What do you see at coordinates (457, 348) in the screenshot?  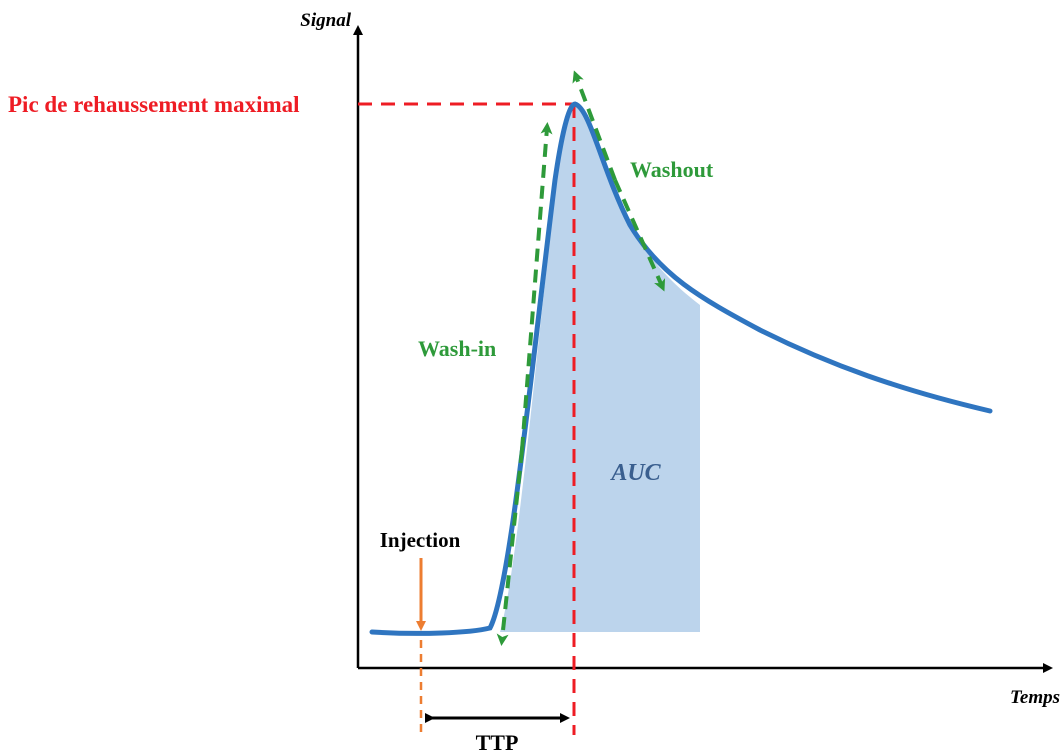 I see `washin-label: Wash-in` at bounding box center [457, 348].